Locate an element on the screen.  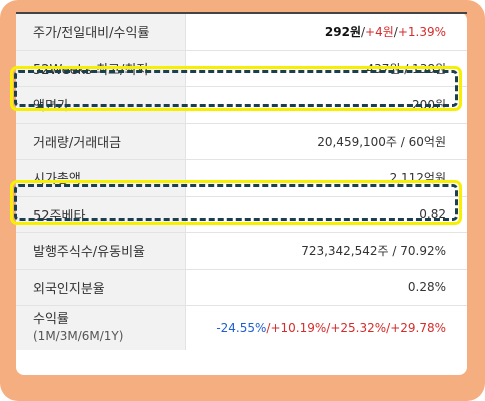
row-volume: 거래량/거래대금 20,459,100주 / 60억원 is located at coordinates (241, 141).